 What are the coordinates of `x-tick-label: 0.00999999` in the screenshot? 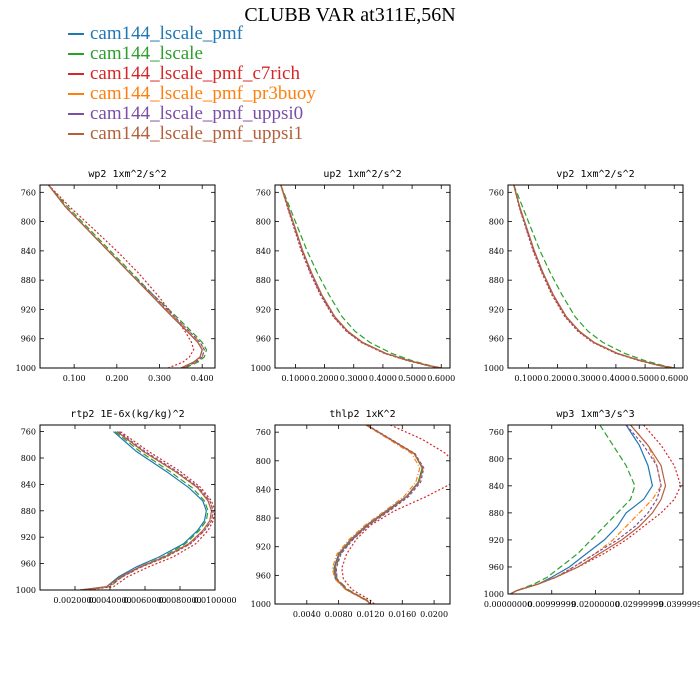 It's located at (552, 604).